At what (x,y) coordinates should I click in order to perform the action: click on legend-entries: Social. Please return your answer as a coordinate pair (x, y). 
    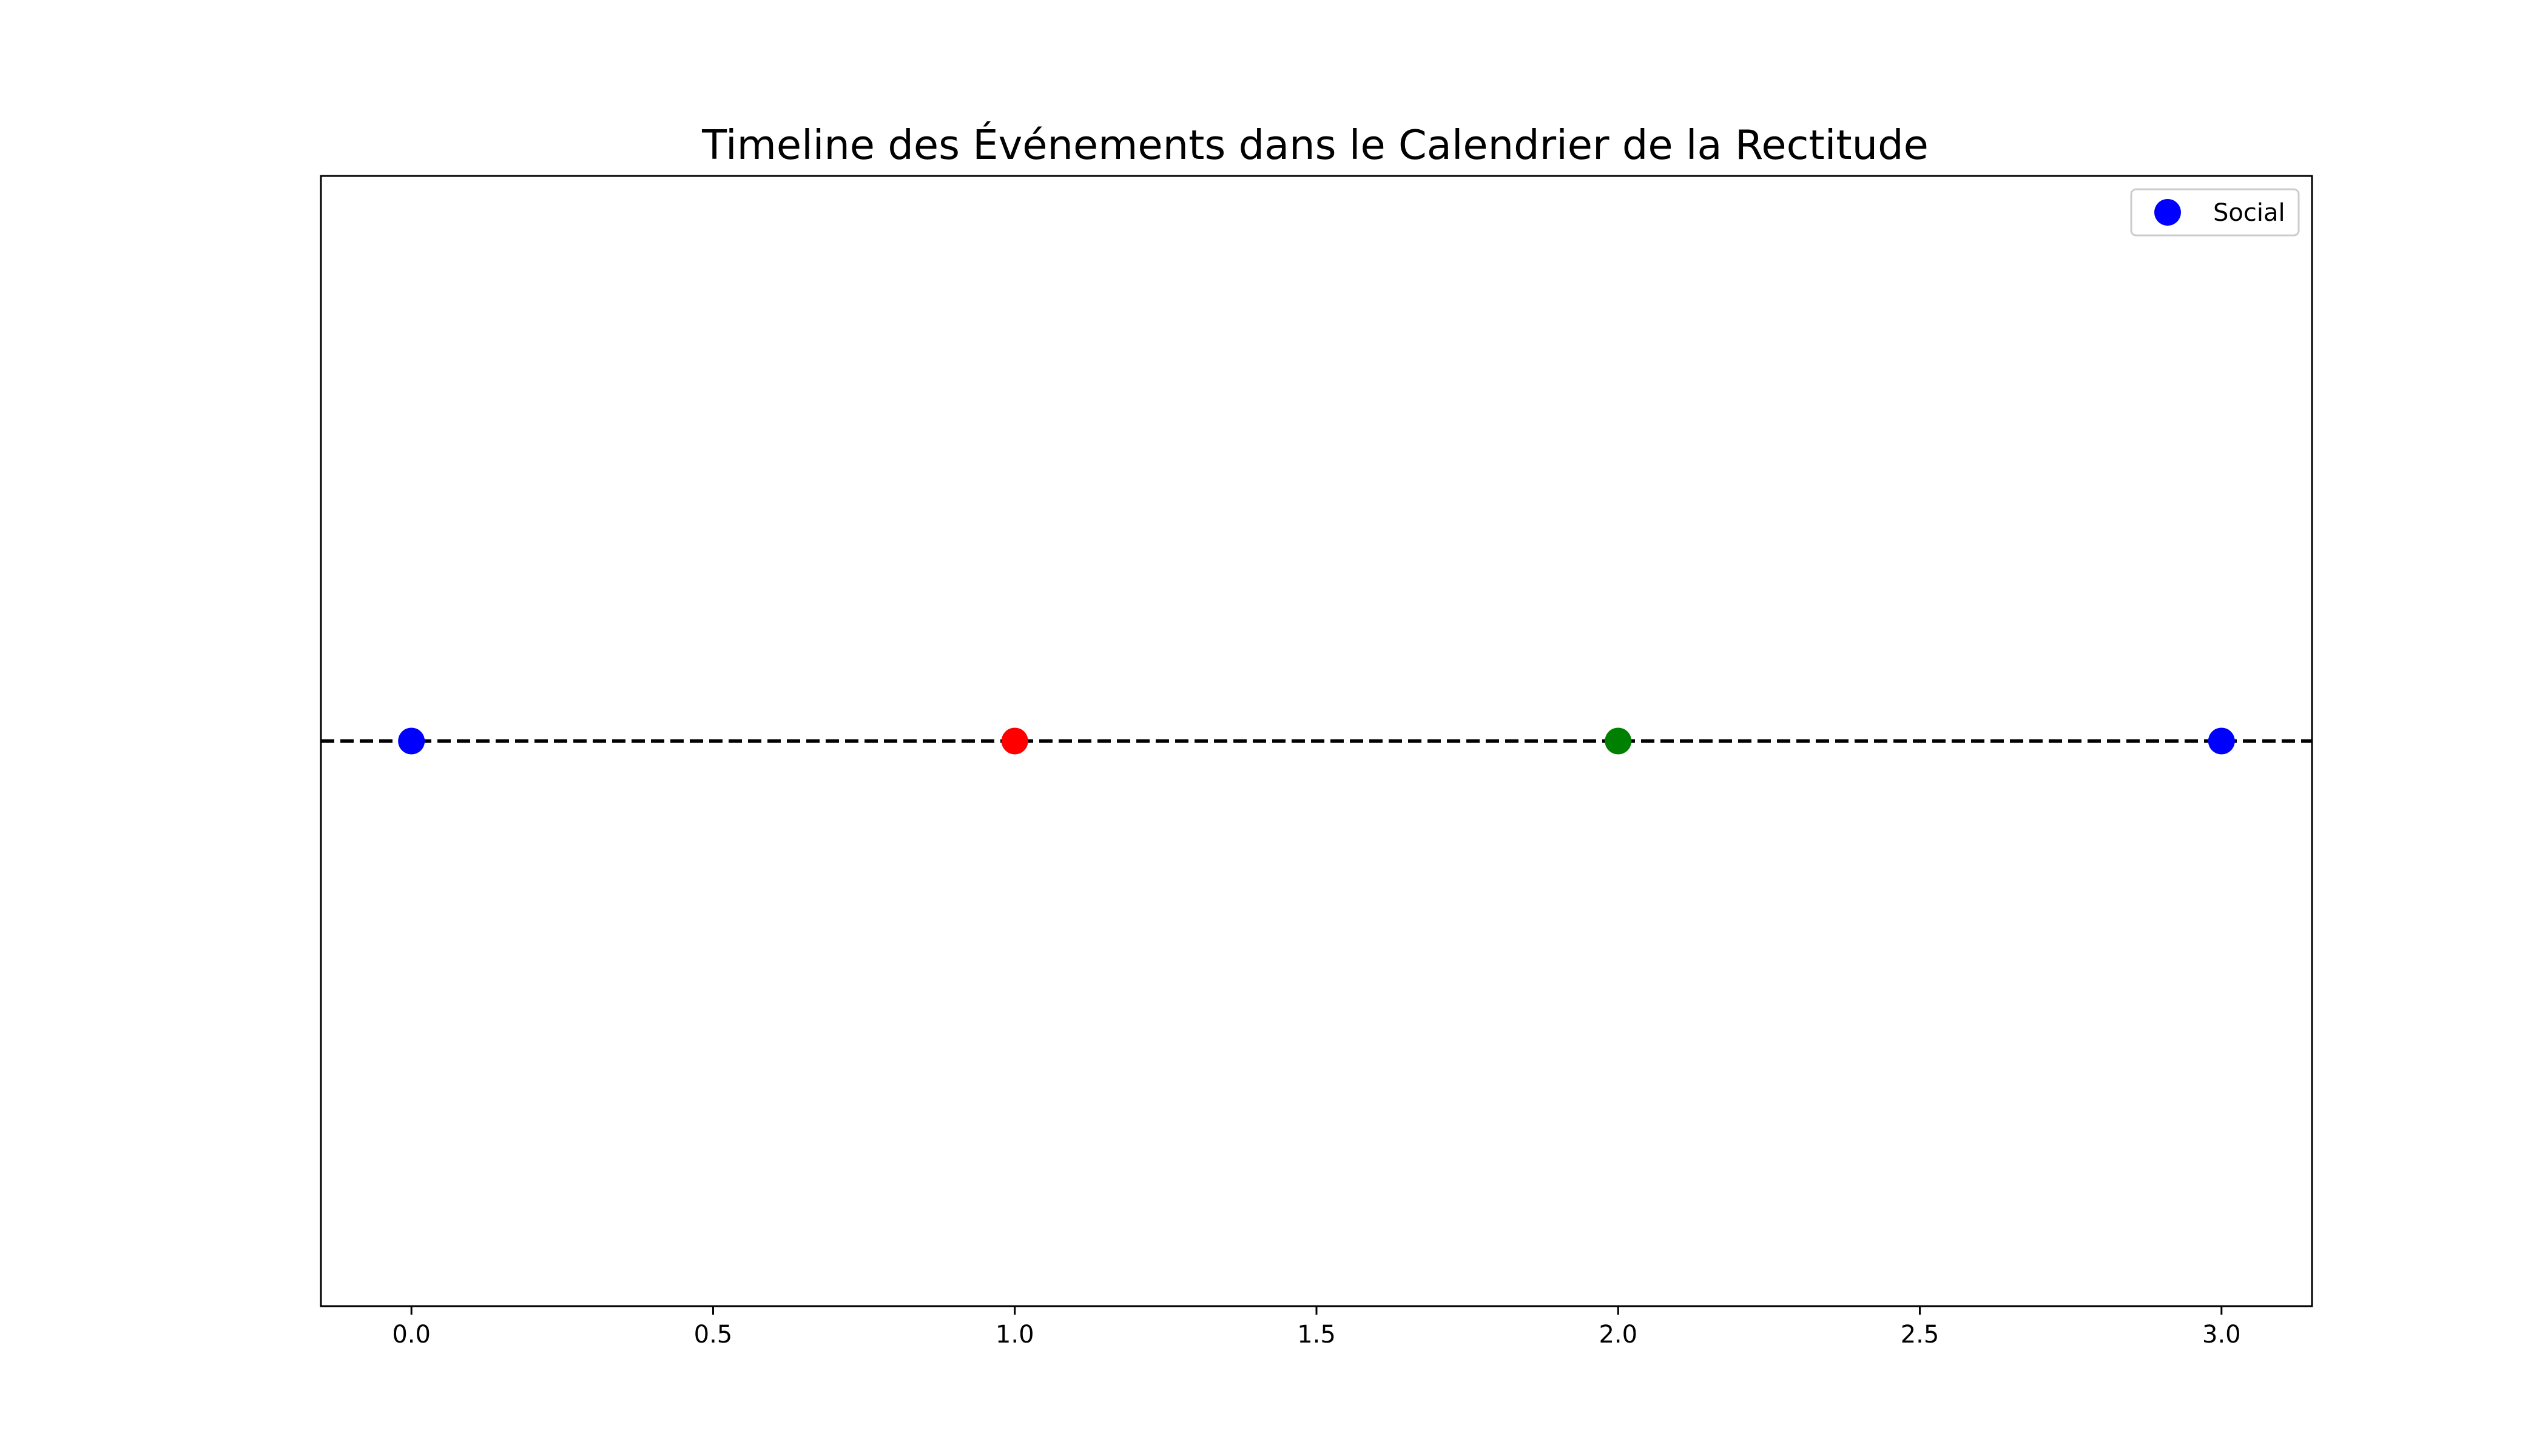
    Looking at the image, I should click on (2219, 213).